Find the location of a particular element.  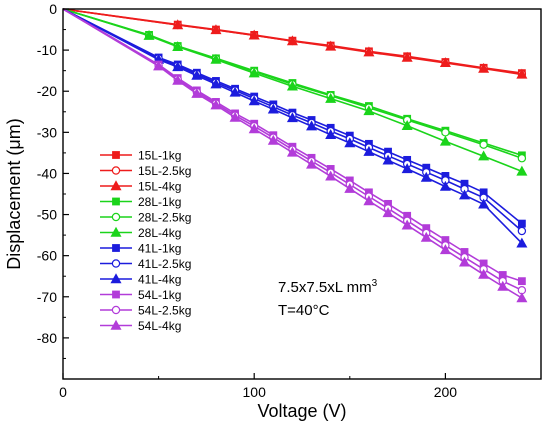

y-tick-label: -30 is located at coordinates (47, 132).